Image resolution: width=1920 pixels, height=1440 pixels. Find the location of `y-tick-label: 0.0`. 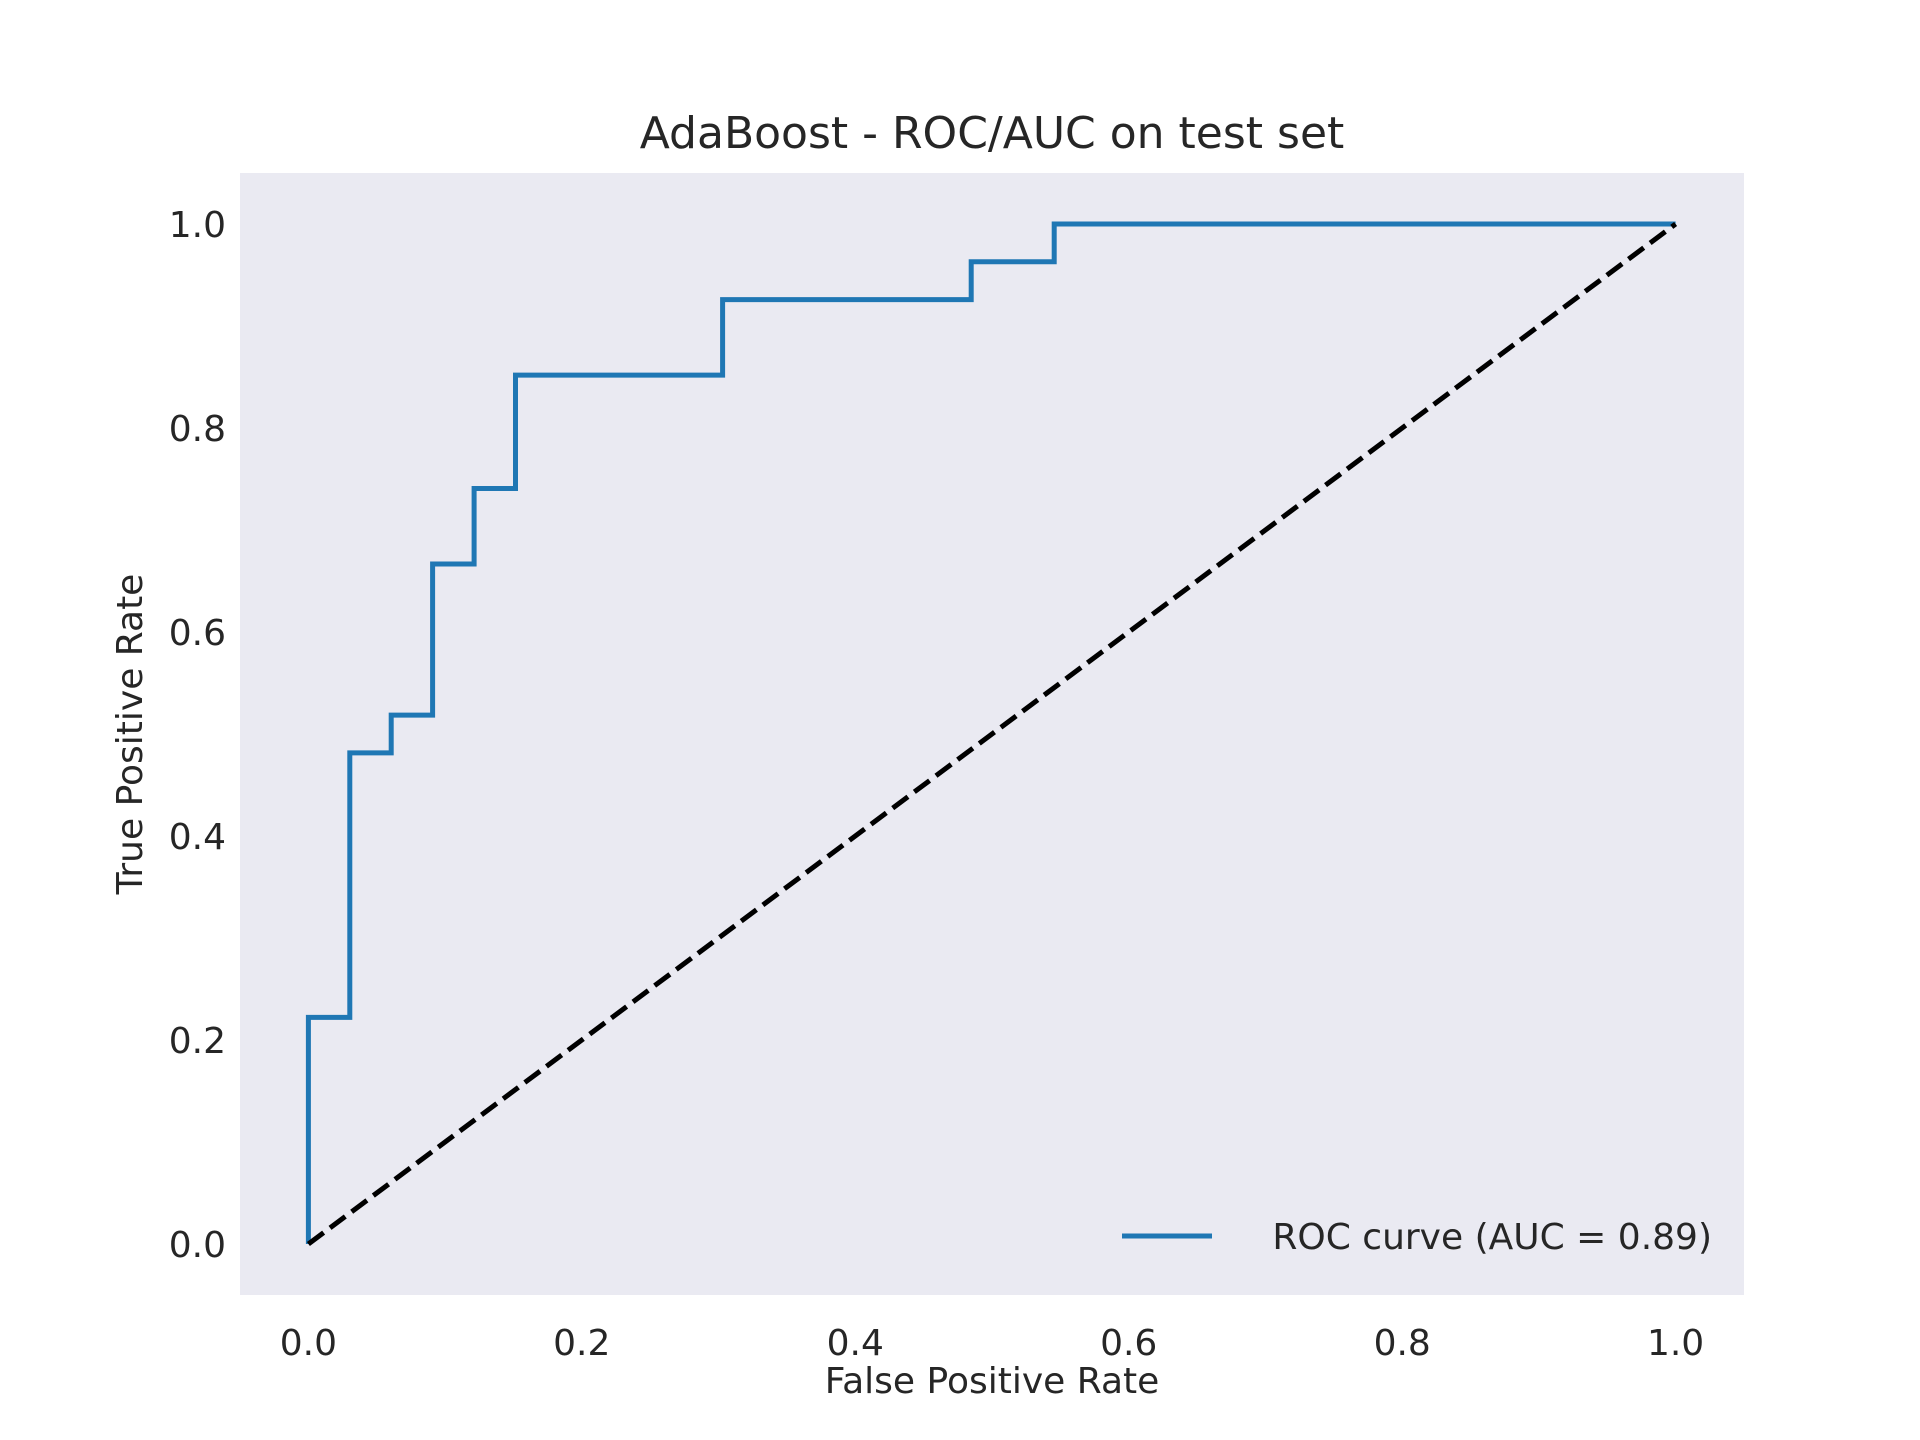

y-tick-label: 0.0 is located at coordinates (197, 1245).